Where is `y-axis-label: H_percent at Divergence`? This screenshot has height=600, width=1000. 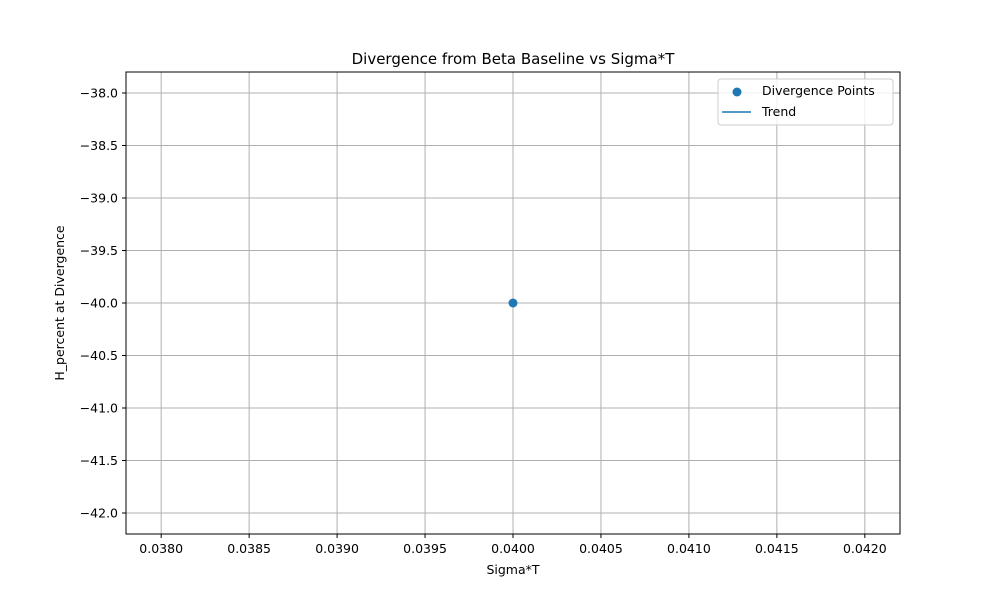
y-axis-label: H_percent at Divergence is located at coordinates (59, 303).